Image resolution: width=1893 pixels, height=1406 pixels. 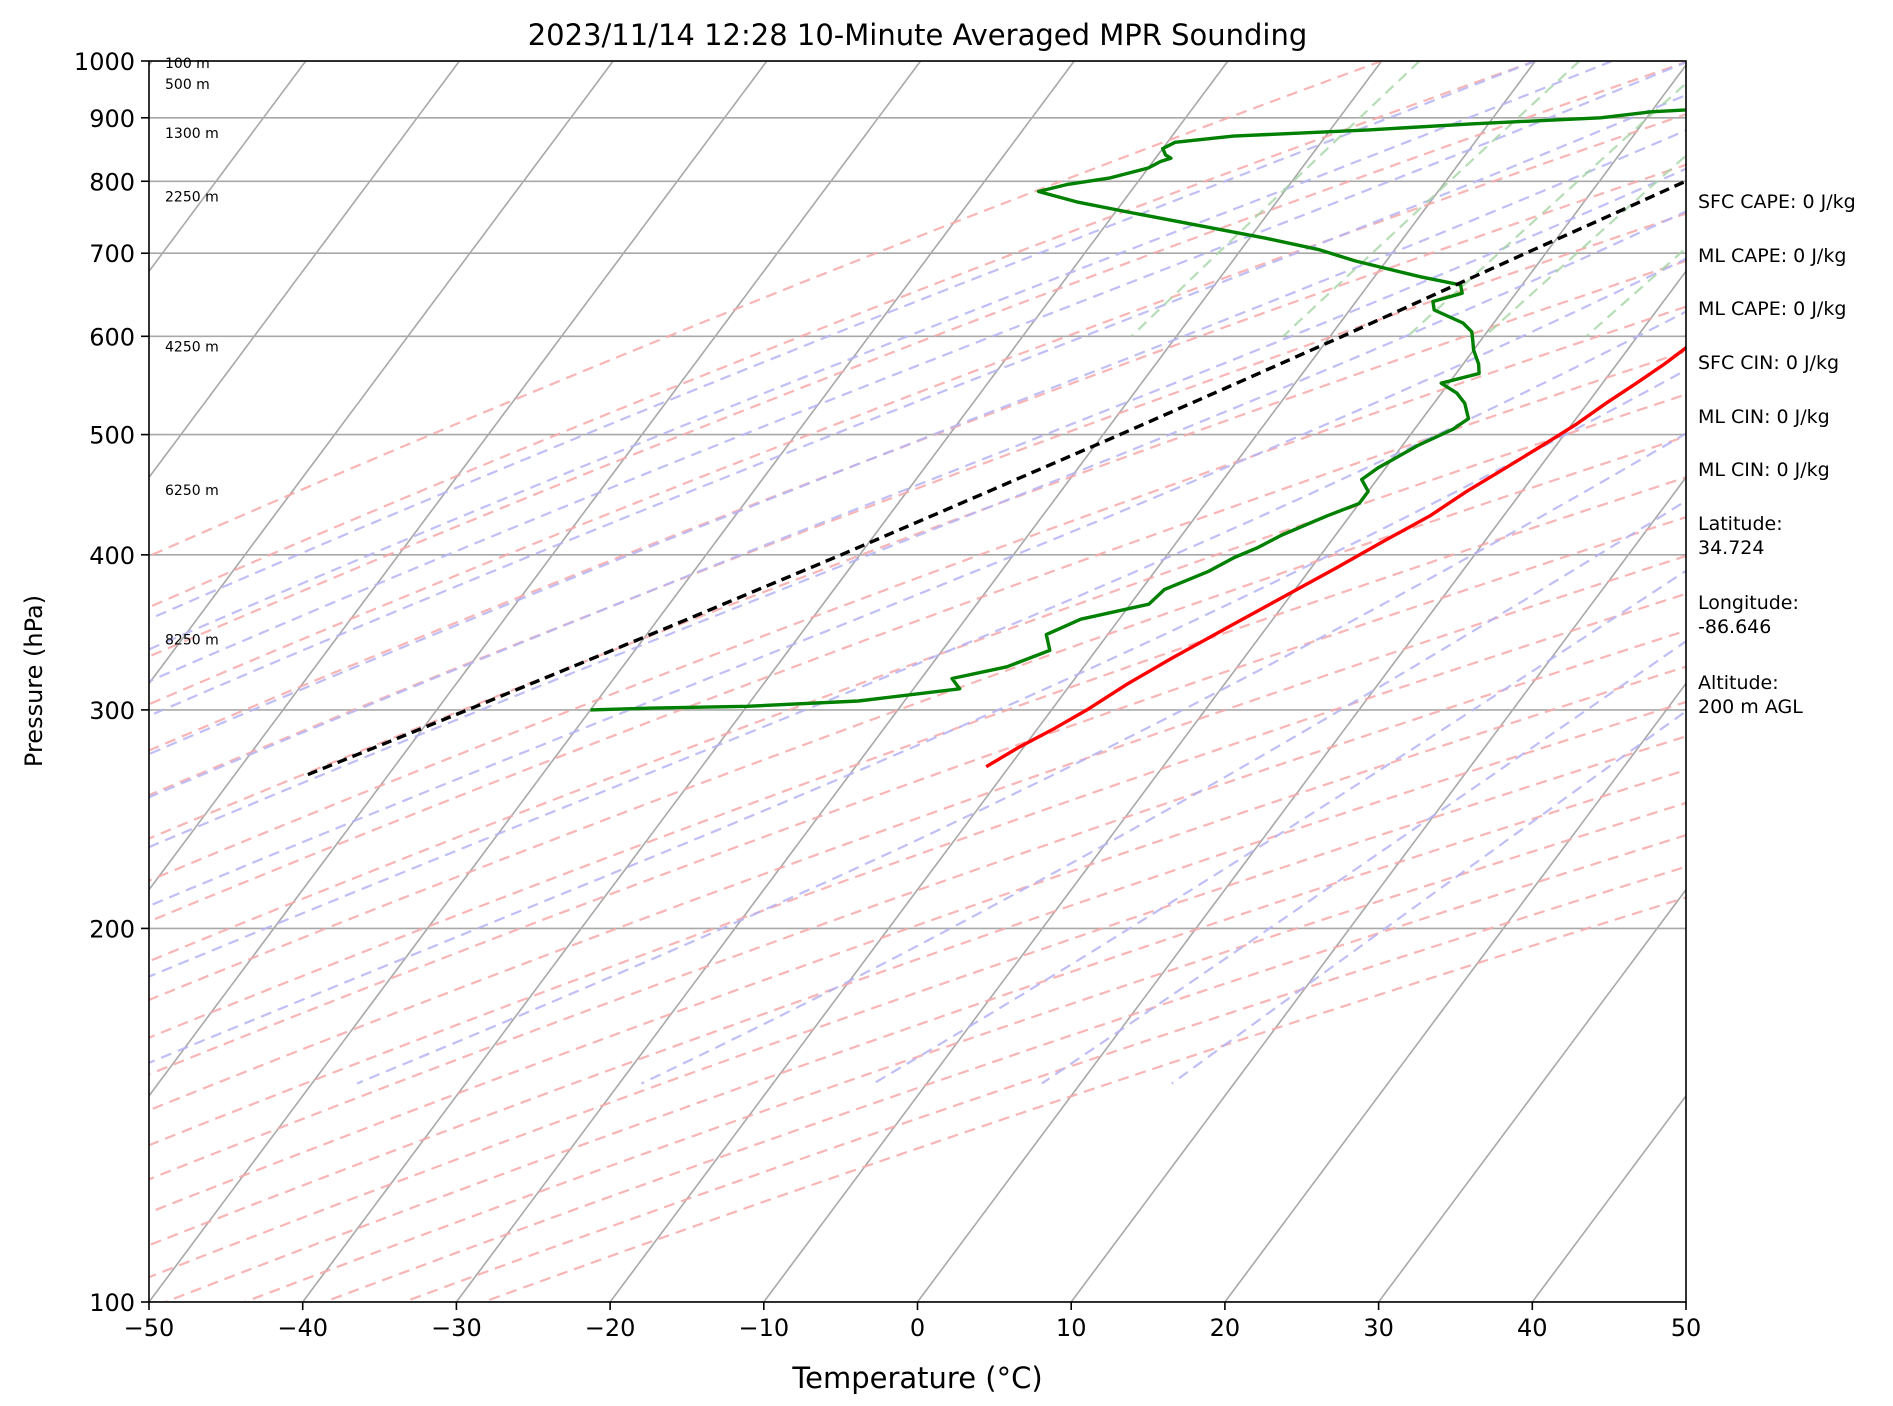 What do you see at coordinates (192, 491) in the screenshot?
I see `height-label: 6250 m` at bounding box center [192, 491].